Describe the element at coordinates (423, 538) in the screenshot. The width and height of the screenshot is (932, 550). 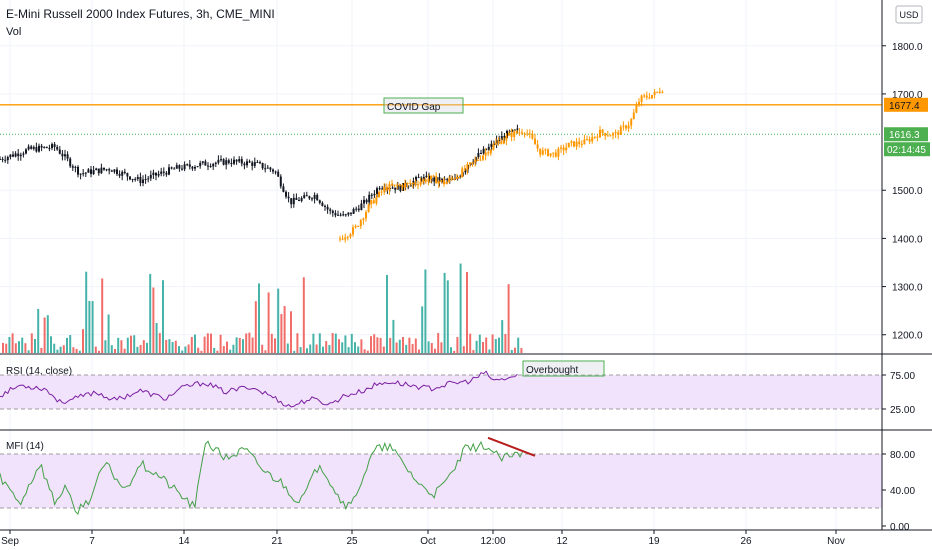
I see `time-axis: Sep 7 14 21 25 Oct 12:00 12 19 26 Nov` at that location.